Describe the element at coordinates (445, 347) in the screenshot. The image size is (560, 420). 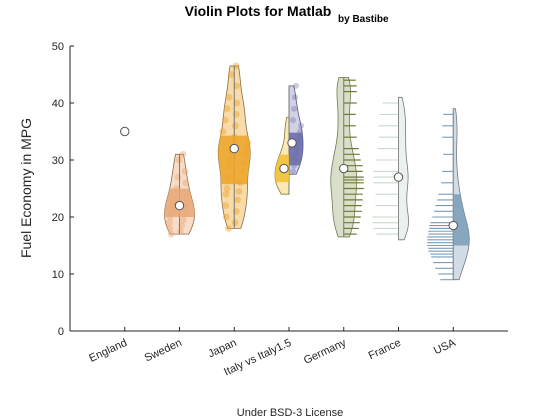
I see `x-tick-label: USA` at that location.